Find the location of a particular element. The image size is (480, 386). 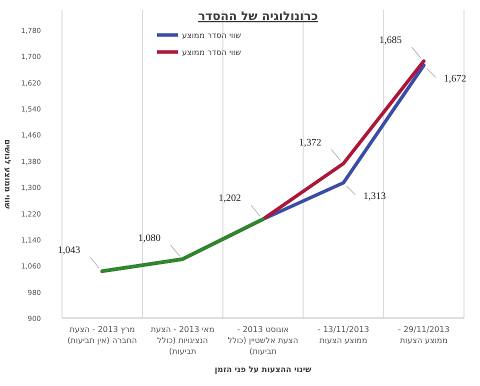

x-tick-label: מרץ 2013 - הצעת החברה (אין תביעות) is located at coordinates (102, 335).